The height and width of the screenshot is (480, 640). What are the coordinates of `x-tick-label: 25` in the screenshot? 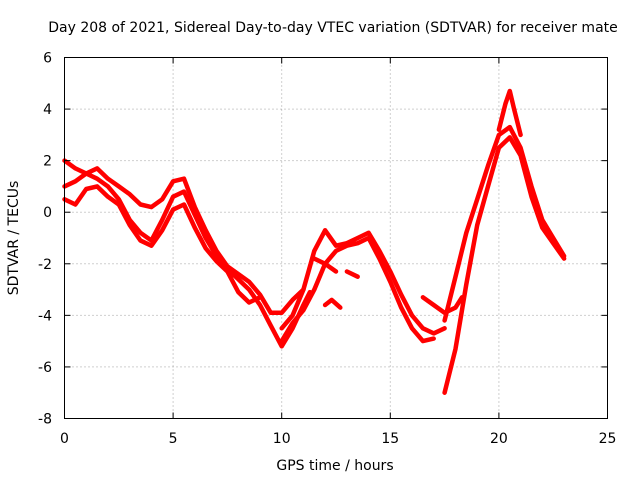 It's located at (608, 439).